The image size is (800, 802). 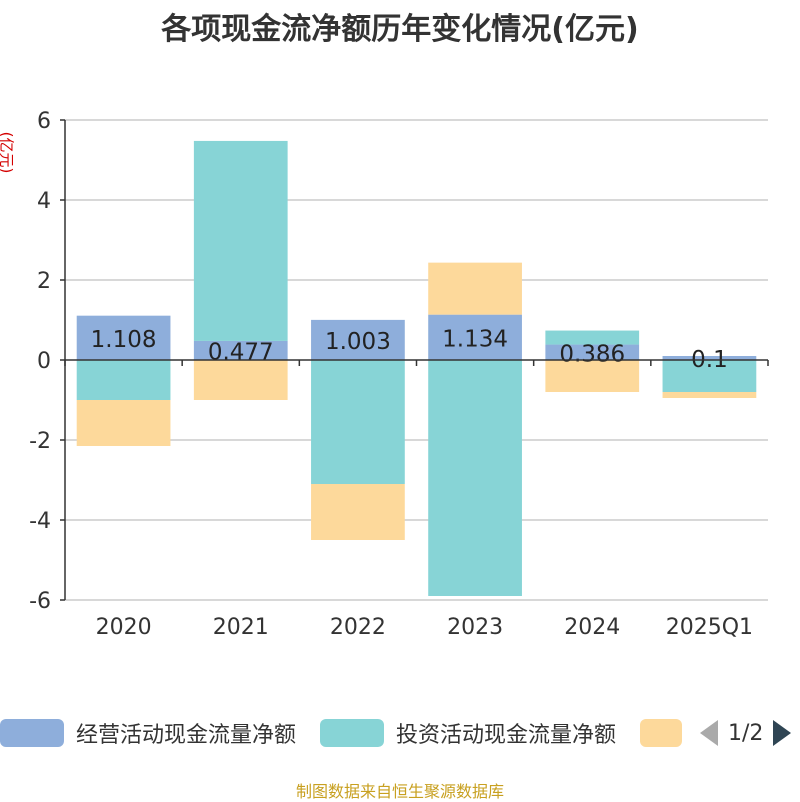 I want to click on legend-label-operating: 经营活动现金流量净额, so click(x=186, y=735).